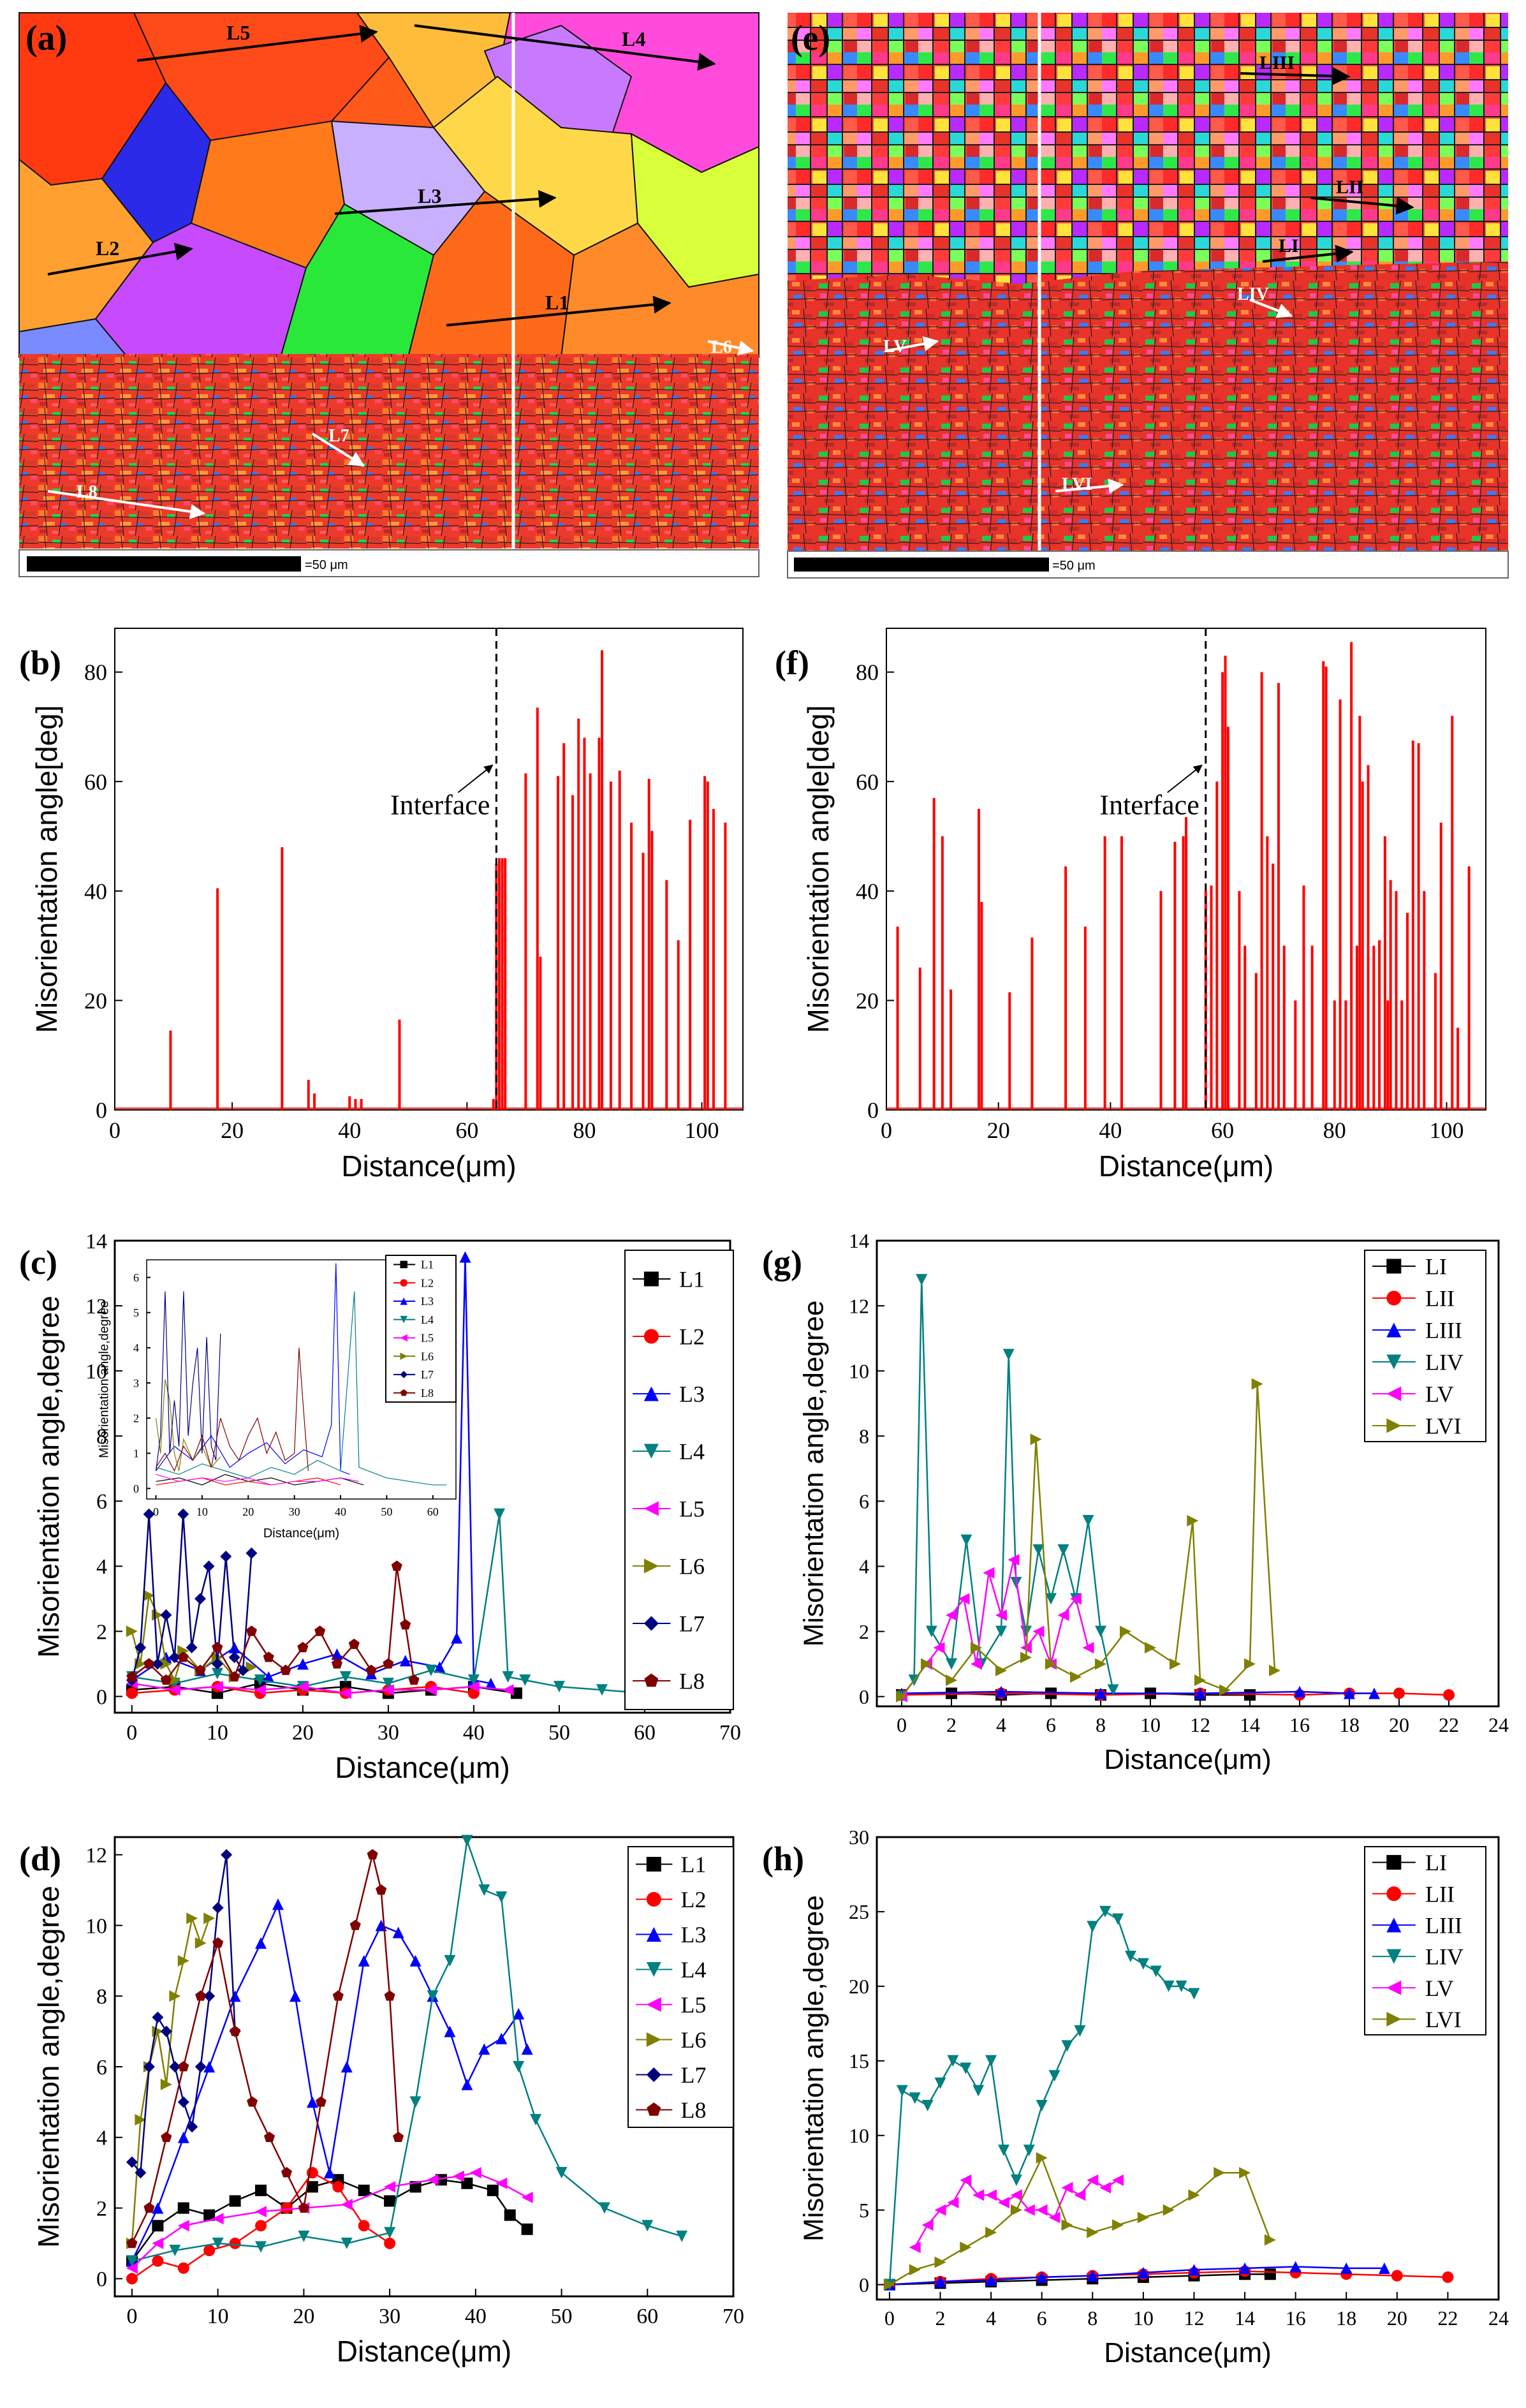 The height and width of the screenshot is (2408, 1526). I want to click on y-tick-label: 20, so click(867, 1001).